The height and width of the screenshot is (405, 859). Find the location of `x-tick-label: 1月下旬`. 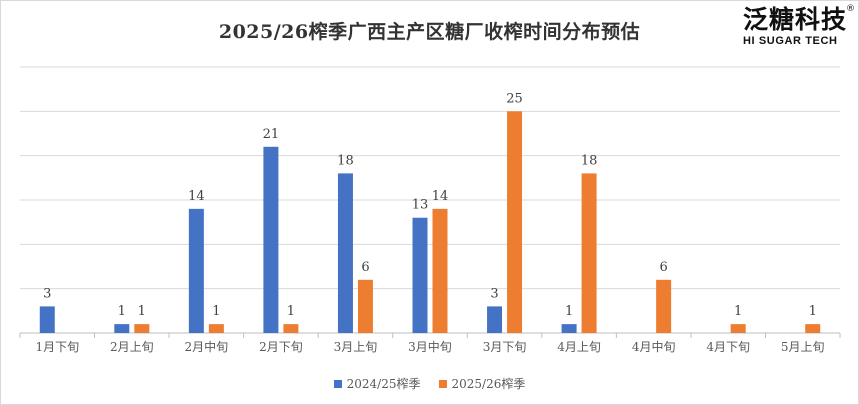

x-tick-label: 1月下旬 is located at coordinates (57, 347).